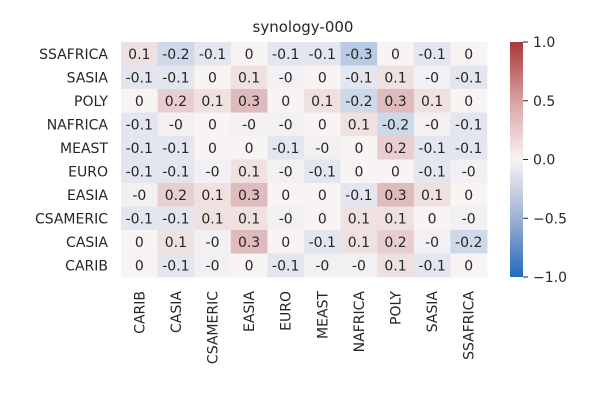  I want to click on chart-title: synology-000, so click(303, 27).